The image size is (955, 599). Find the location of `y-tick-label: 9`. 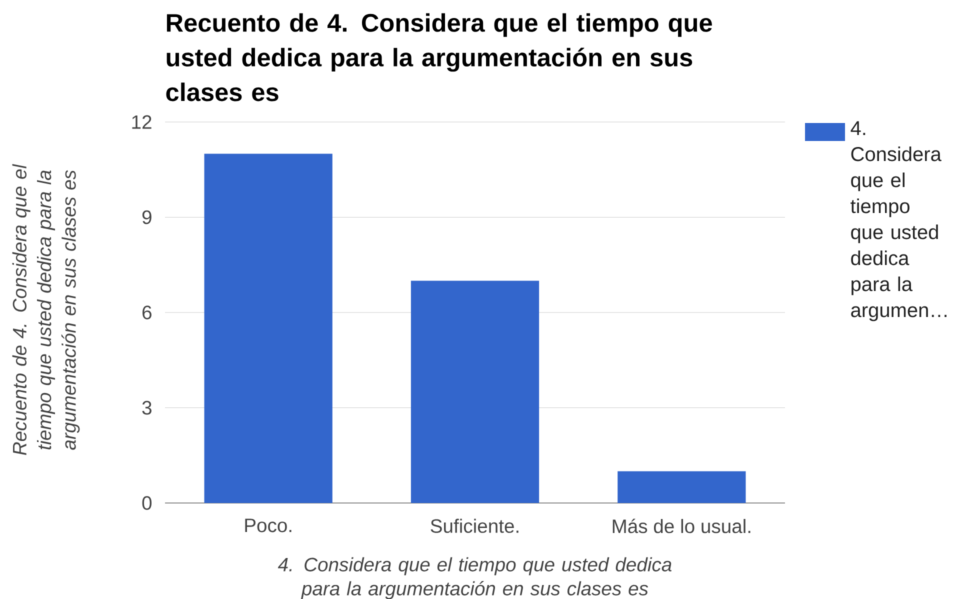

y-tick-label: 9 is located at coordinates (147, 217).